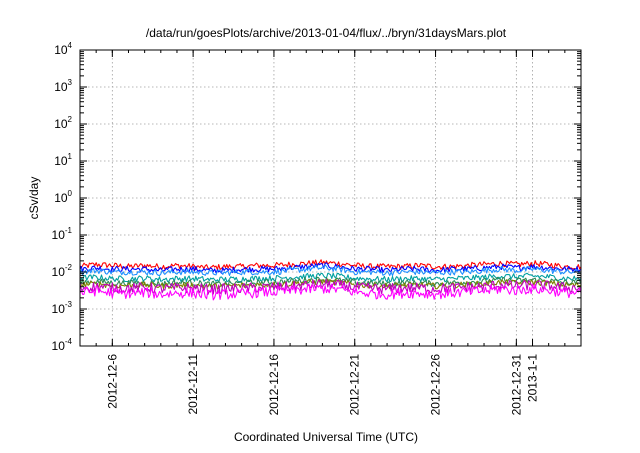 The height and width of the screenshot is (453, 640). Describe the element at coordinates (69, 230) in the screenshot. I see `y-tick-label-exponent: -1` at that location.